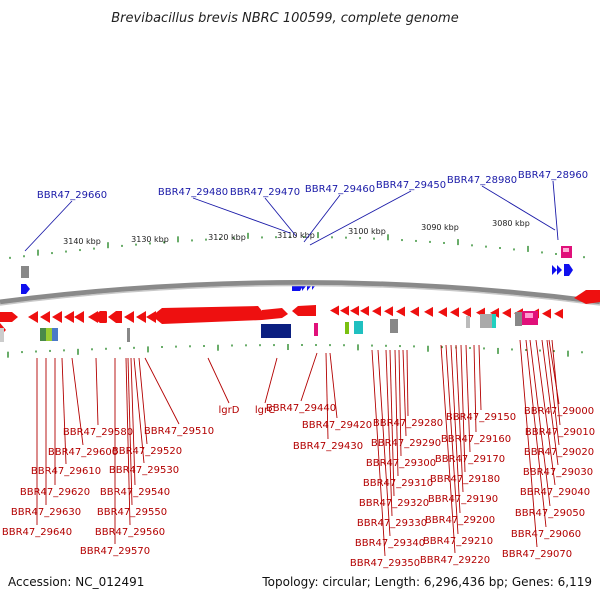  Describe the element at coordinates (558, 472) in the screenshot. I see `gene-label: BBR47_29030` at that location.